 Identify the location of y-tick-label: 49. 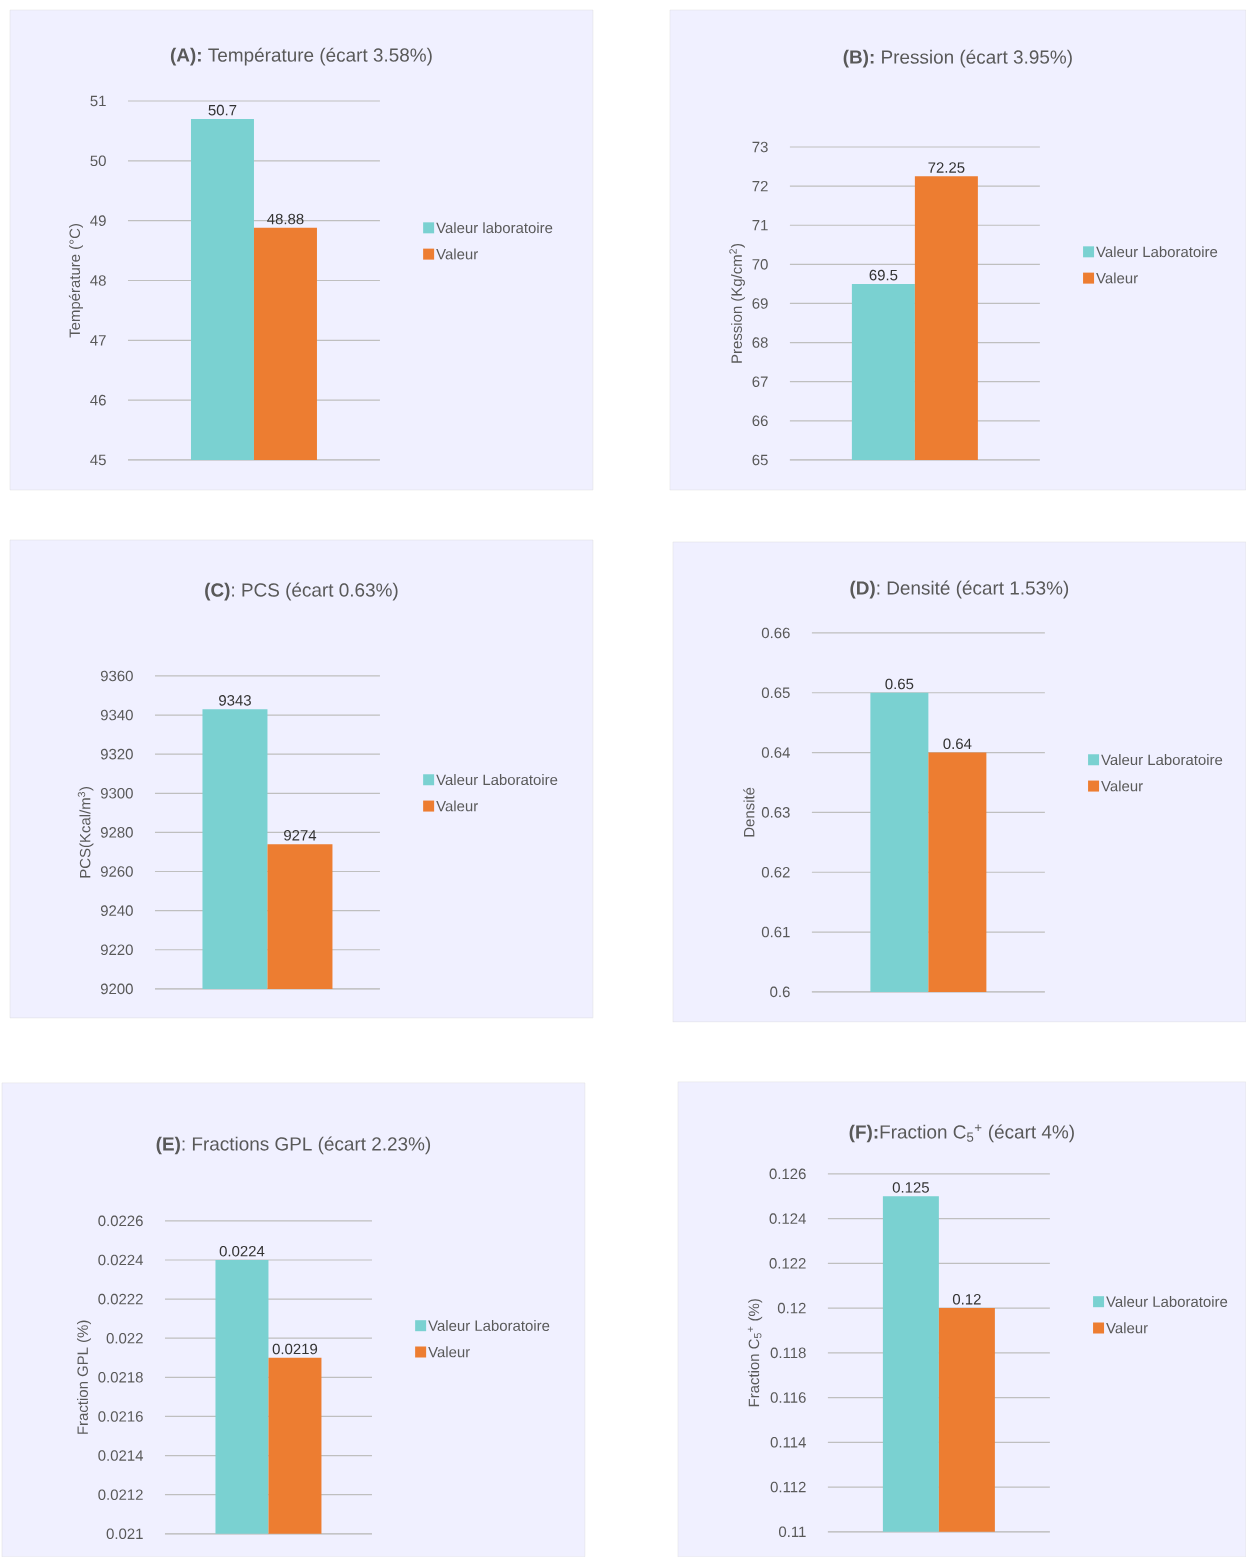
(98, 220).